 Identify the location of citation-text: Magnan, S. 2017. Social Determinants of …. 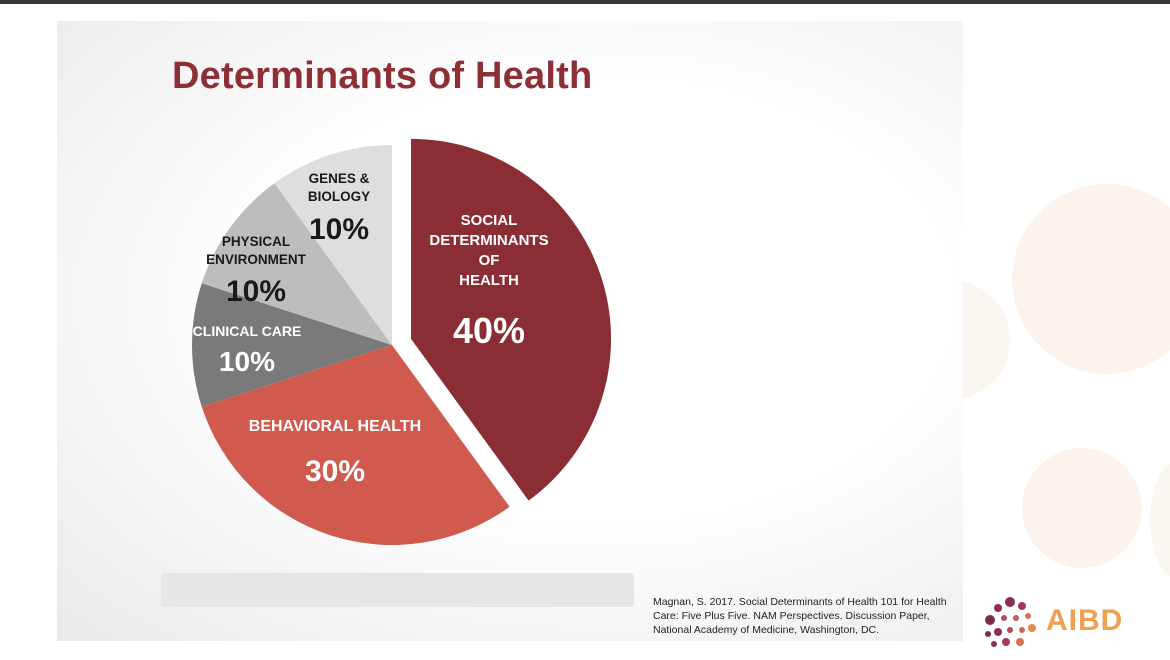
(800, 616).